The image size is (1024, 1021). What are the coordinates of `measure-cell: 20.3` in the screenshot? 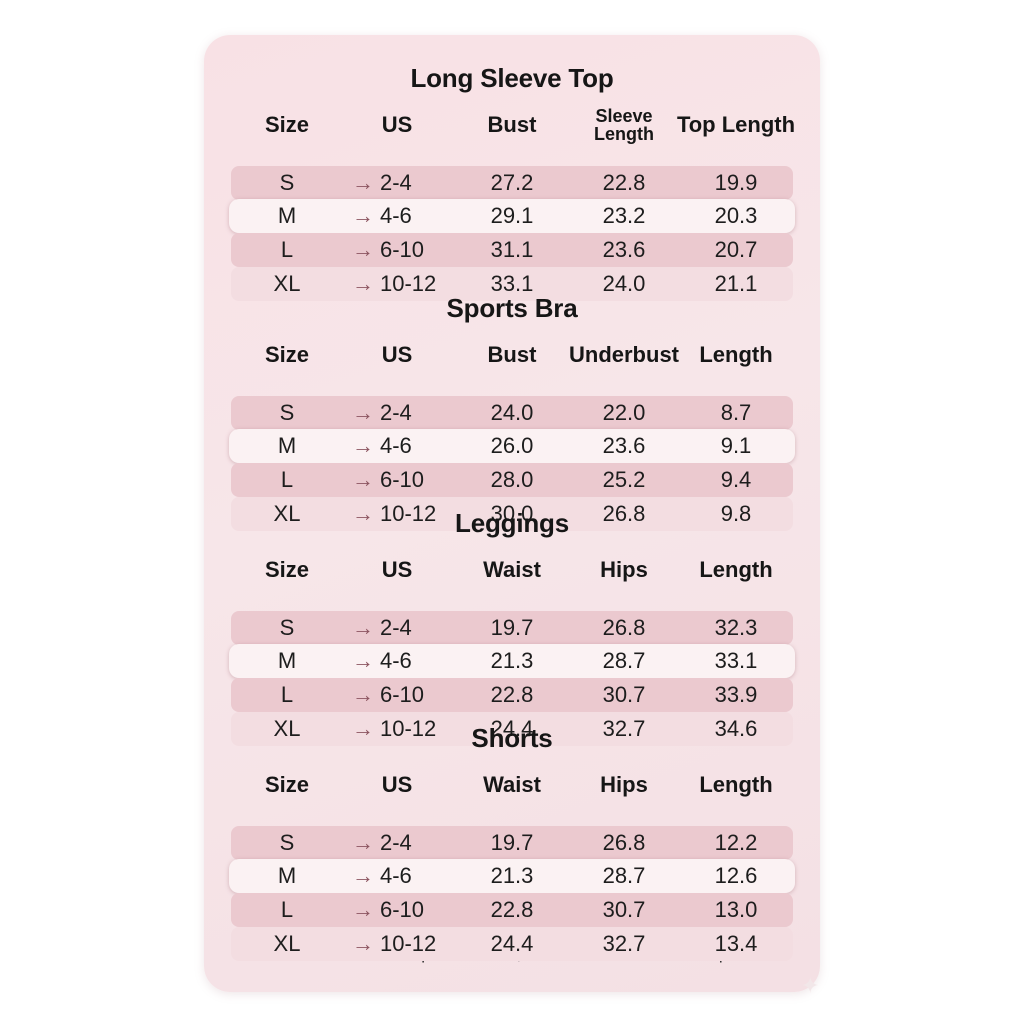 It's located at (736, 215).